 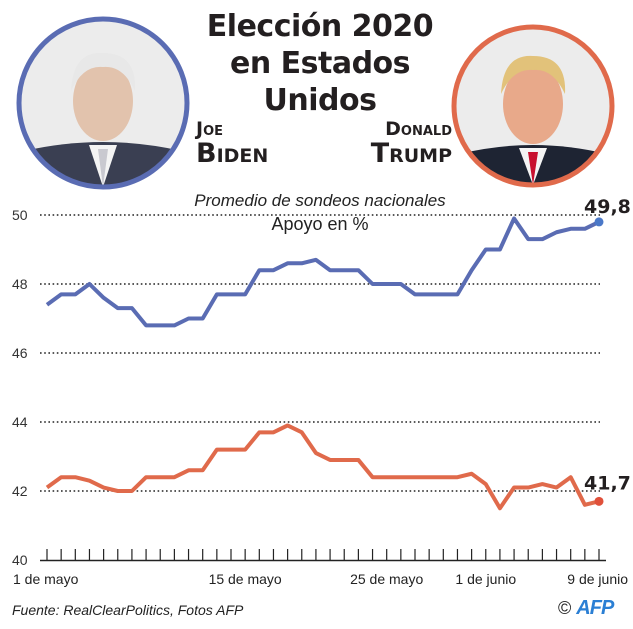 What do you see at coordinates (320, 26) in the screenshot?
I see `title-line: Elección 2020` at bounding box center [320, 26].